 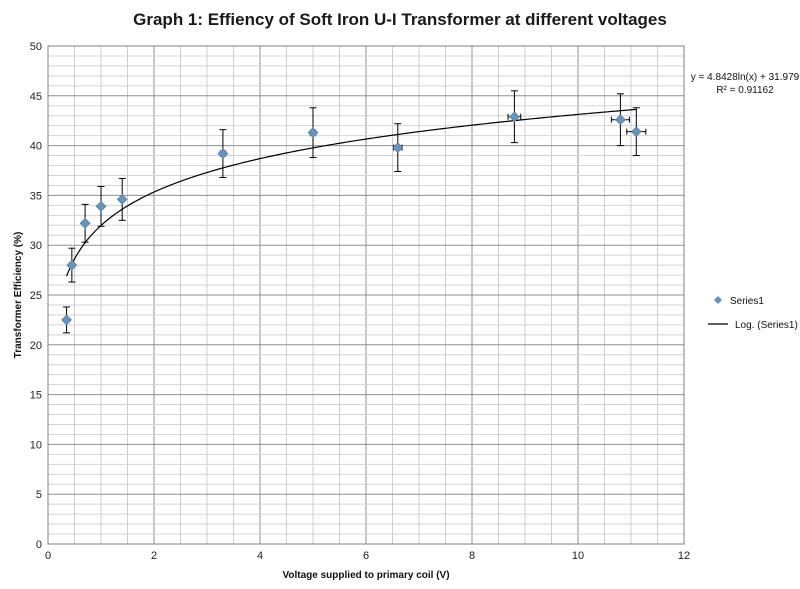 I want to click on y-tick-label: 50, so click(x=36, y=47).